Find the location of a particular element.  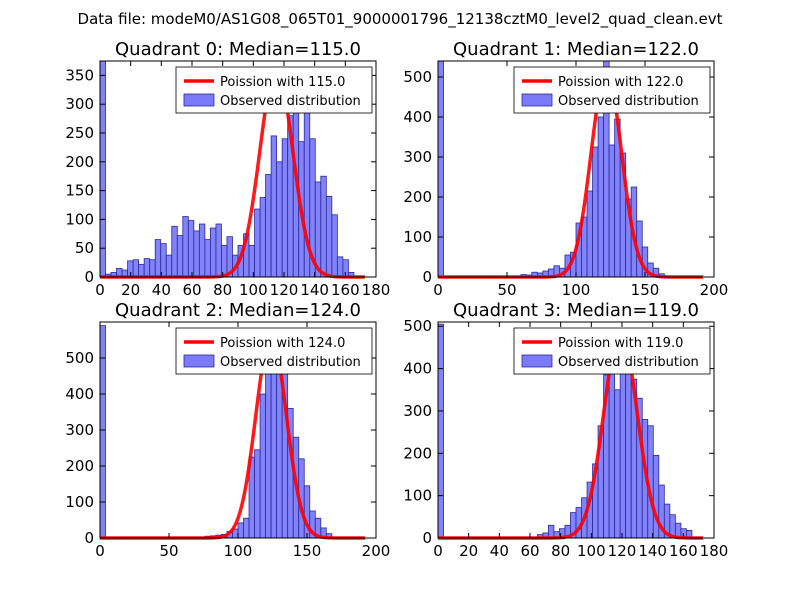

quadrant-0-xtick-label: 100 is located at coordinates (253, 290).